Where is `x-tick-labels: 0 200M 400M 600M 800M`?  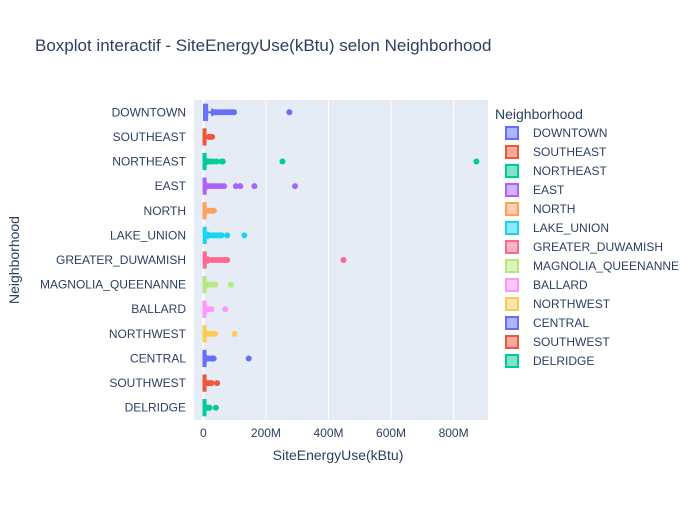 x-tick-labels: 0 200M 400M 600M 800M is located at coordinates (334, 433).